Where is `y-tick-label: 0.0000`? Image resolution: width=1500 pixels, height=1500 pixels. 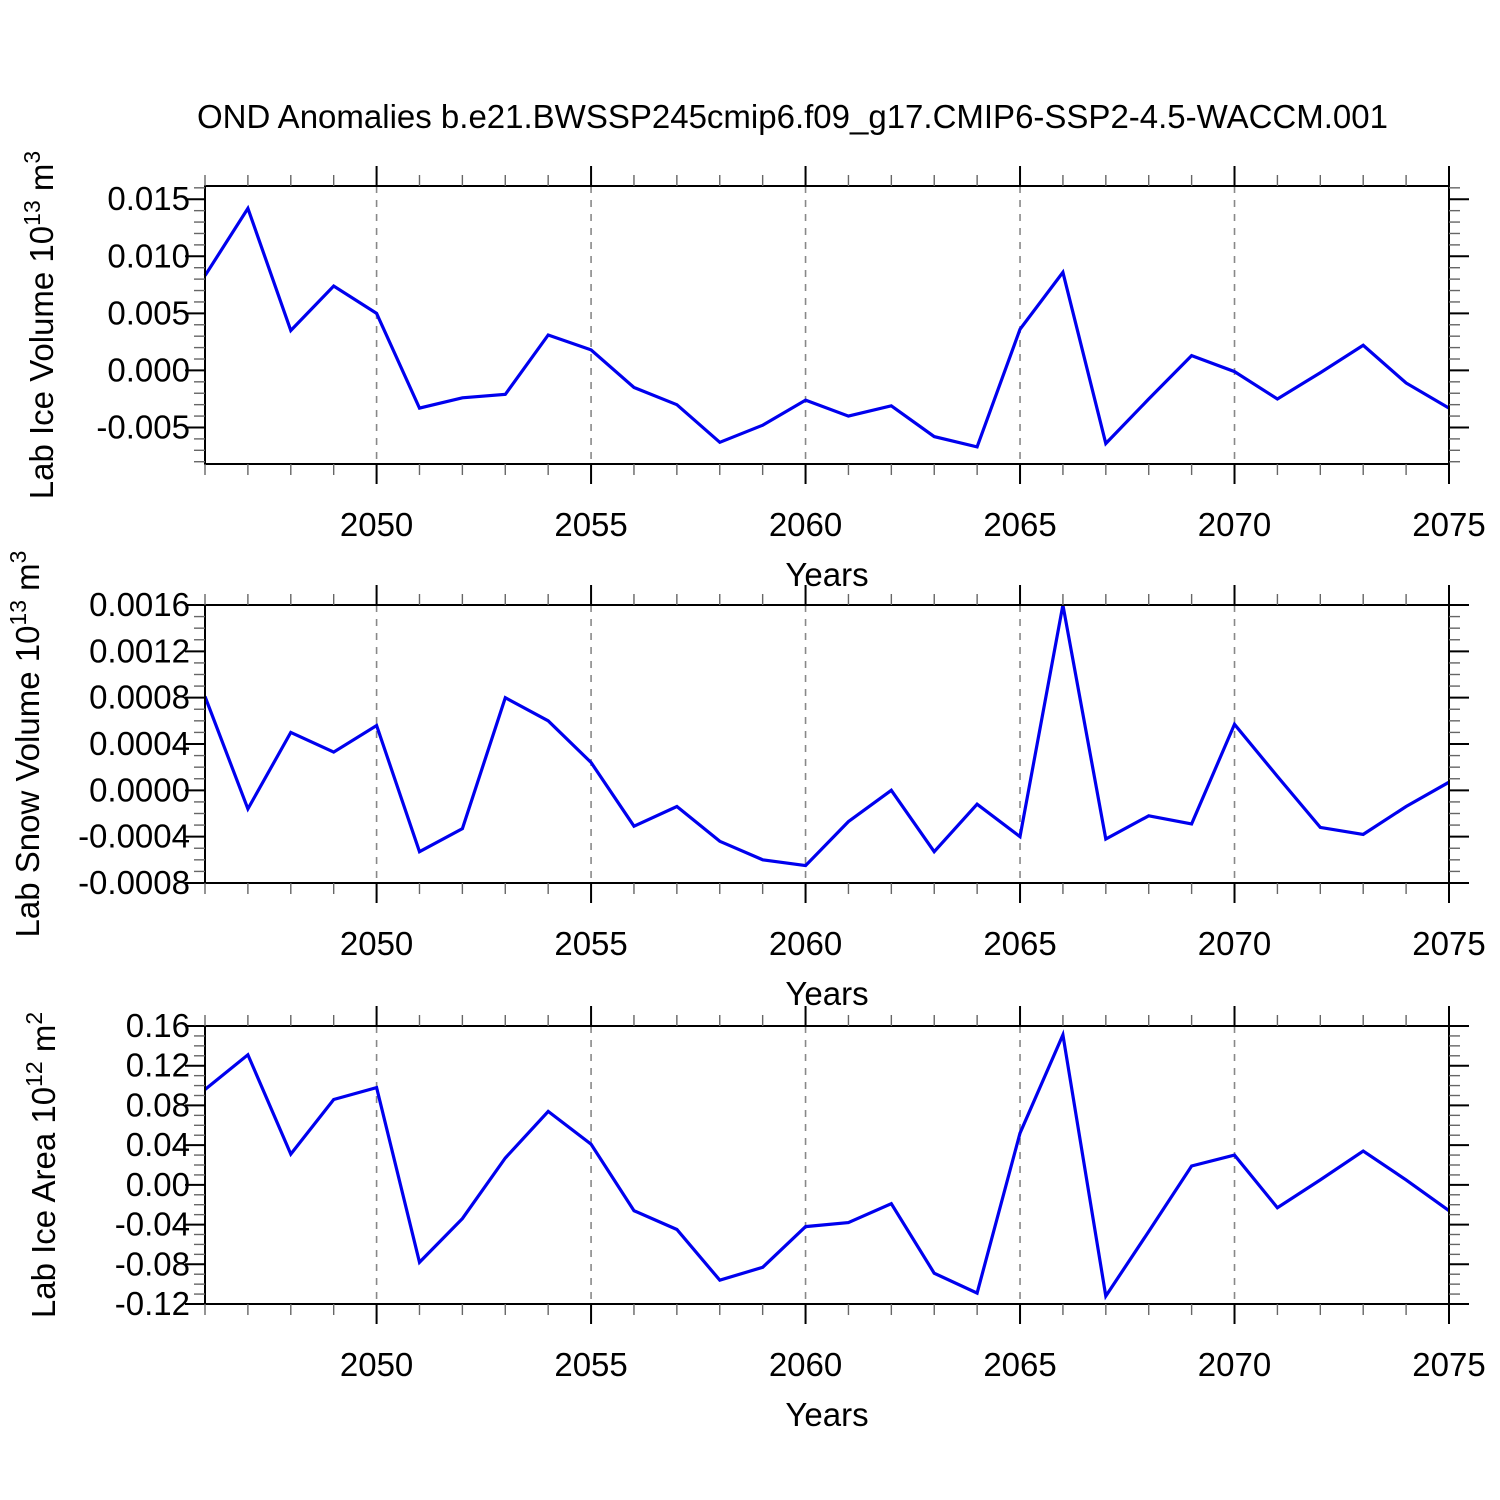
y-tick-label: 0.0000 is located at coordinates (139, 789).